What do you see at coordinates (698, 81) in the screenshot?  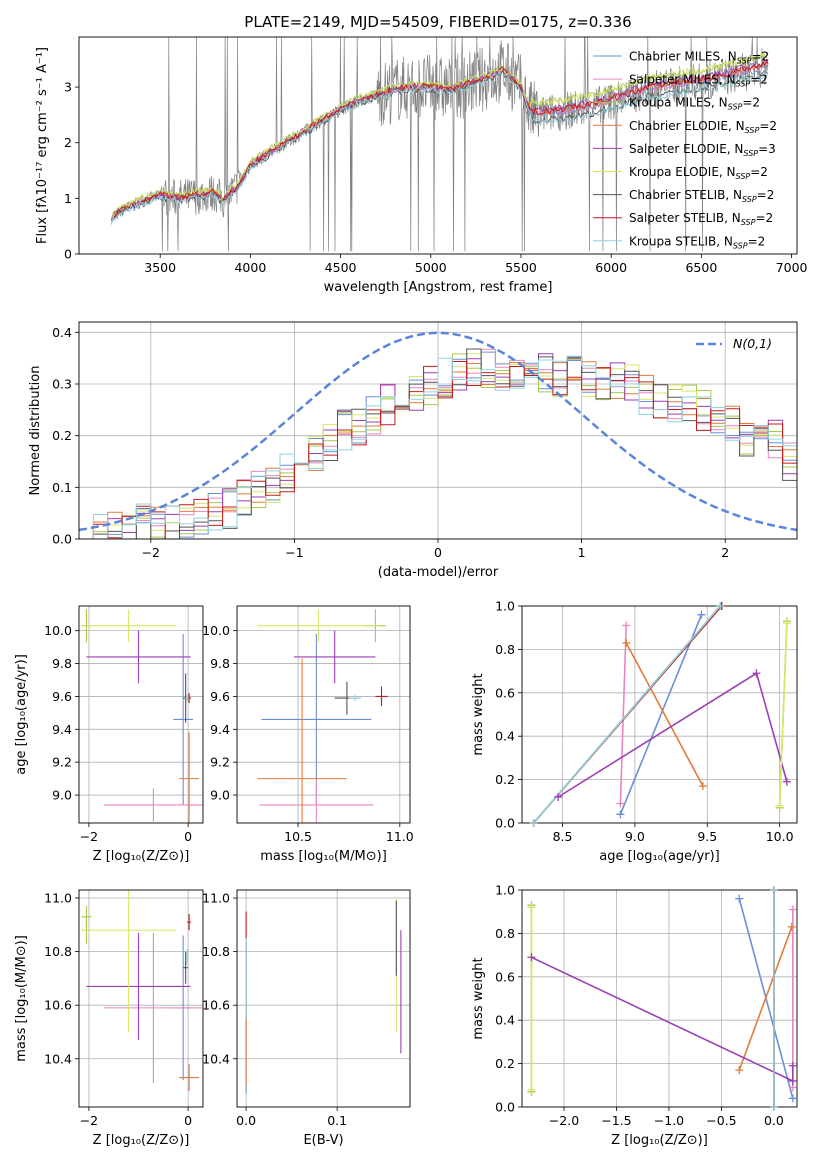 I see `legend-label: Salpeter MILES, NSSP=2` at bounding box center [698, 81].